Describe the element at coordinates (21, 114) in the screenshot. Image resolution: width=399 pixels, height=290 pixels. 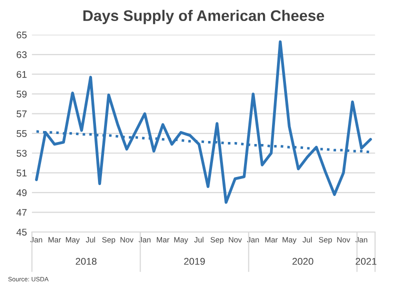
I see `y-tick-label: 57` at that location.